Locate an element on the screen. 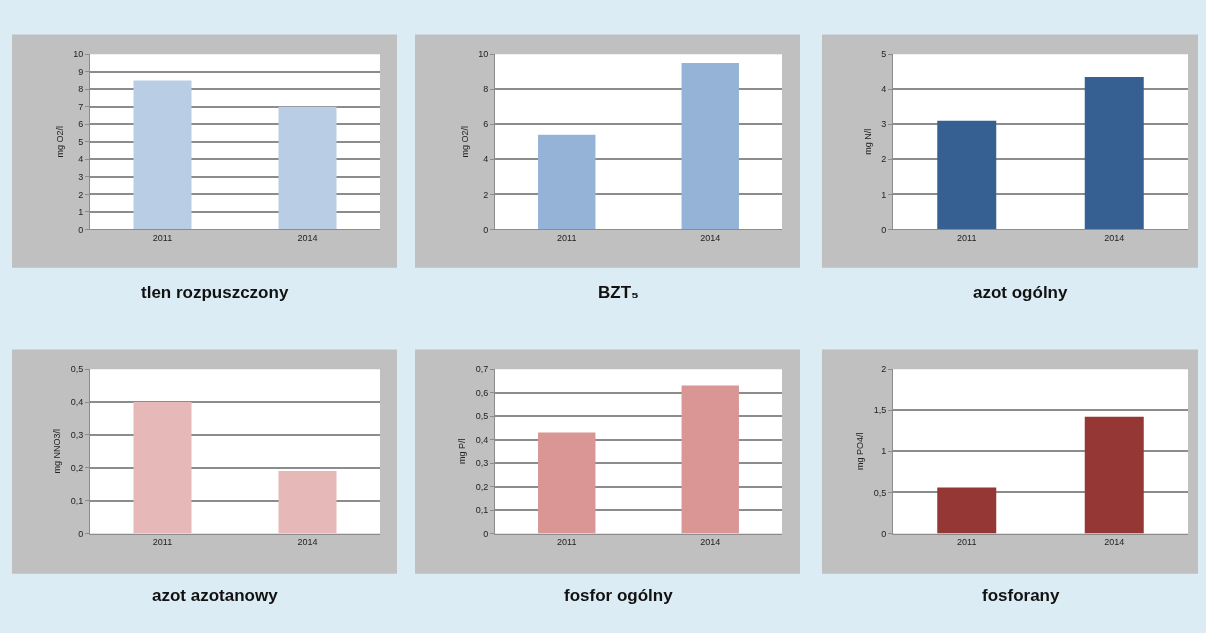 The image size is (1206, 633). text: fosfor ogólny is located at coordinates (619, 595).